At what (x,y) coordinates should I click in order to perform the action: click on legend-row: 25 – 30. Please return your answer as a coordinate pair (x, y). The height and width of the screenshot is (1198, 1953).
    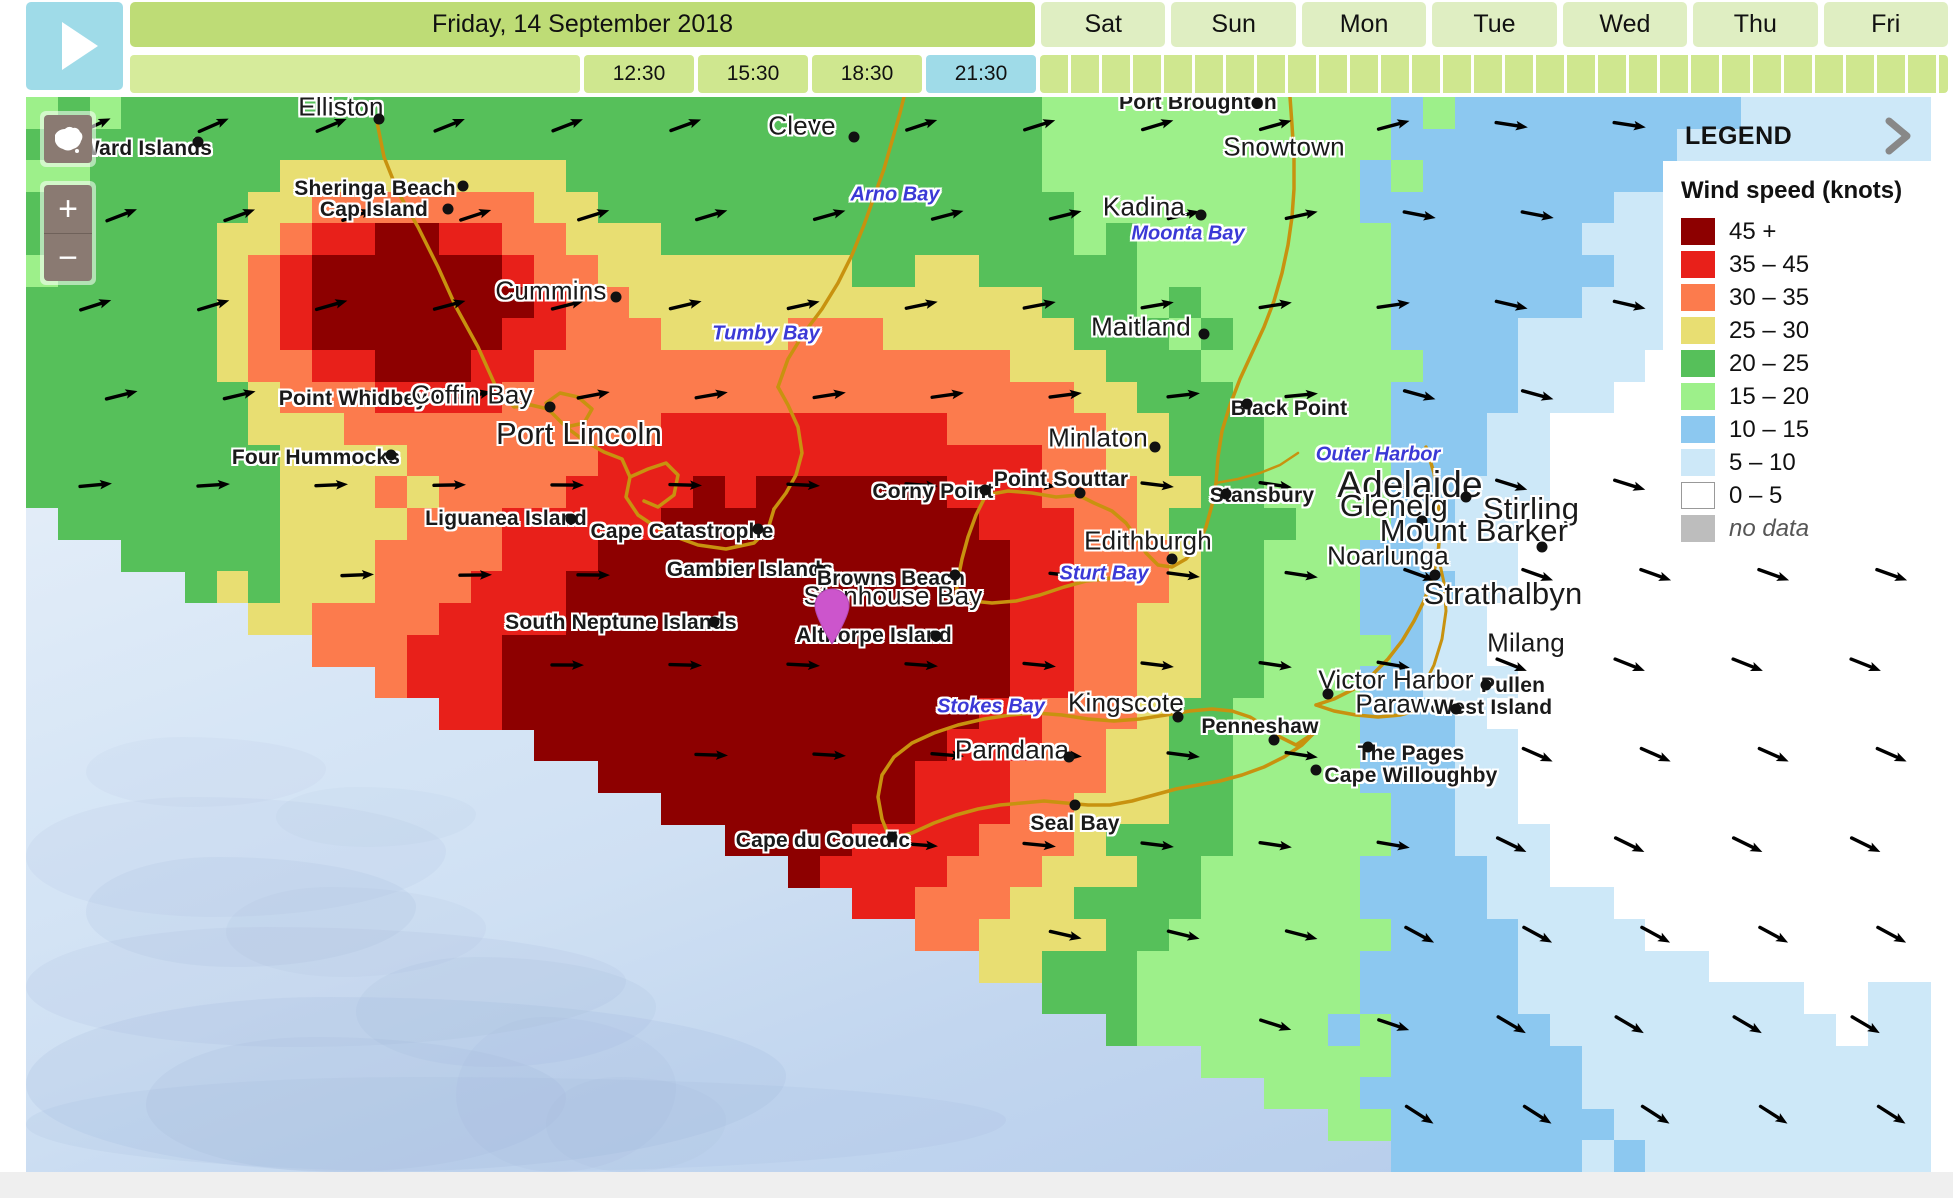
    Looking at the image, I should click on (1797, 330).